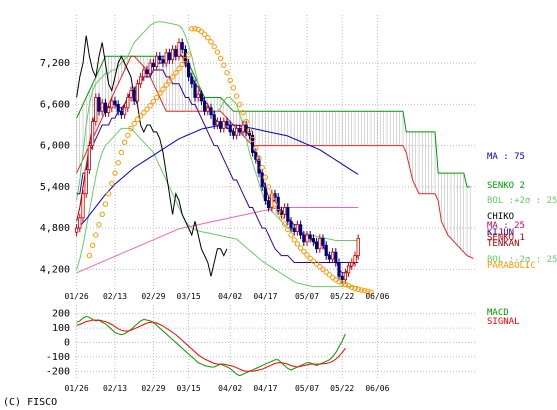  What do you see at coordinates (503, 322) in the screenshot?
I see `macd-legend-entry: SIGNAL` at bounding box center [503, 322].